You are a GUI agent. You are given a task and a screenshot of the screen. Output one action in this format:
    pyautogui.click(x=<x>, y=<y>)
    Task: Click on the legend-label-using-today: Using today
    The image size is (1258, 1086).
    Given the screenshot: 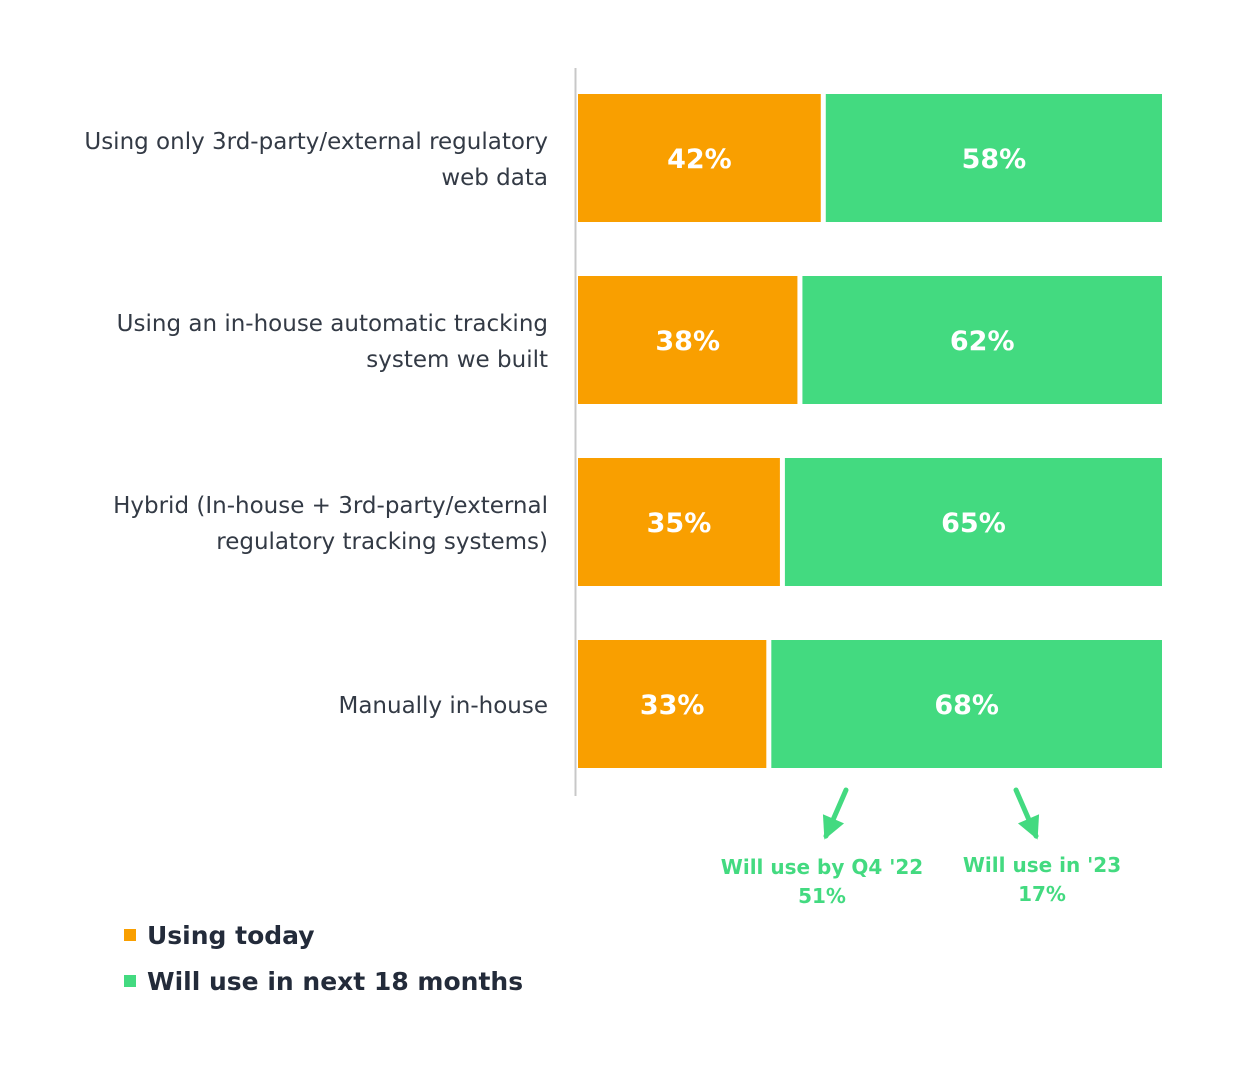 What is the action you would take?
    pyautogui.click(x=231, y=935)
    